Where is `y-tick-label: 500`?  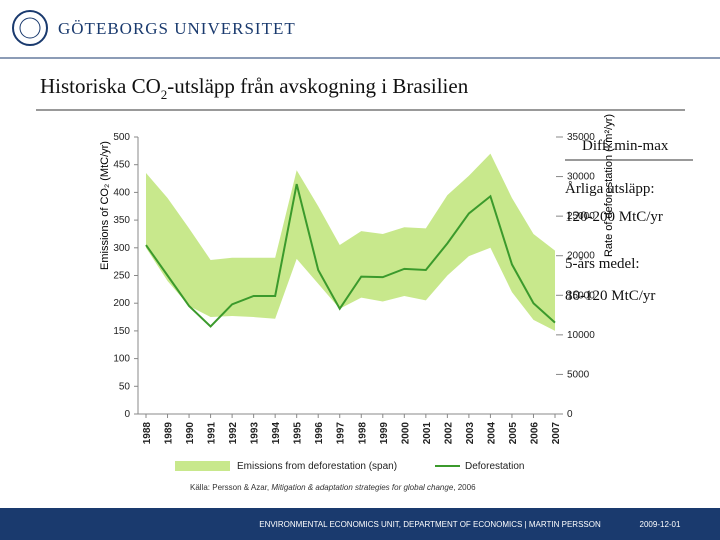 y-tick-label: 500 is located at coordinates (121, 137).